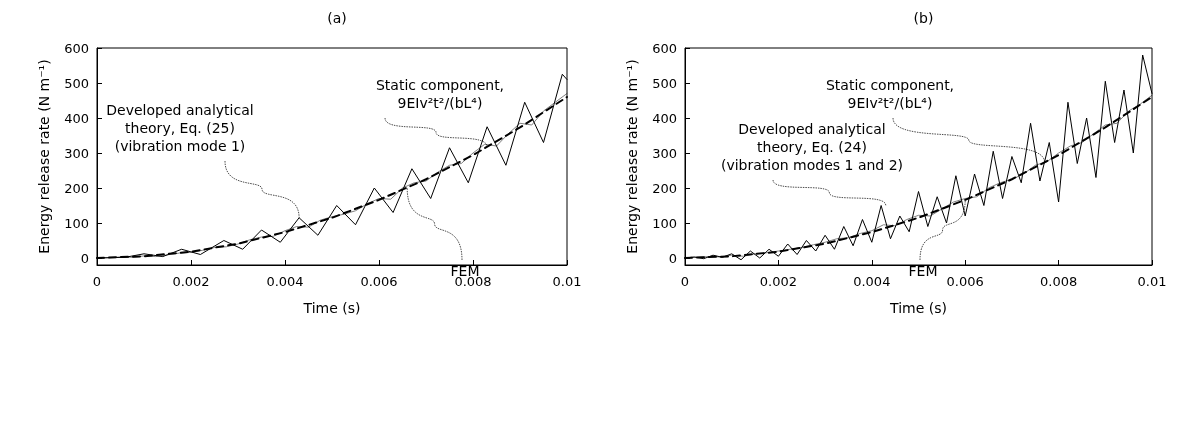  Describe the element at coordinates (923, 18) in the screenshot. I see `chart-title: (b)` at that location.